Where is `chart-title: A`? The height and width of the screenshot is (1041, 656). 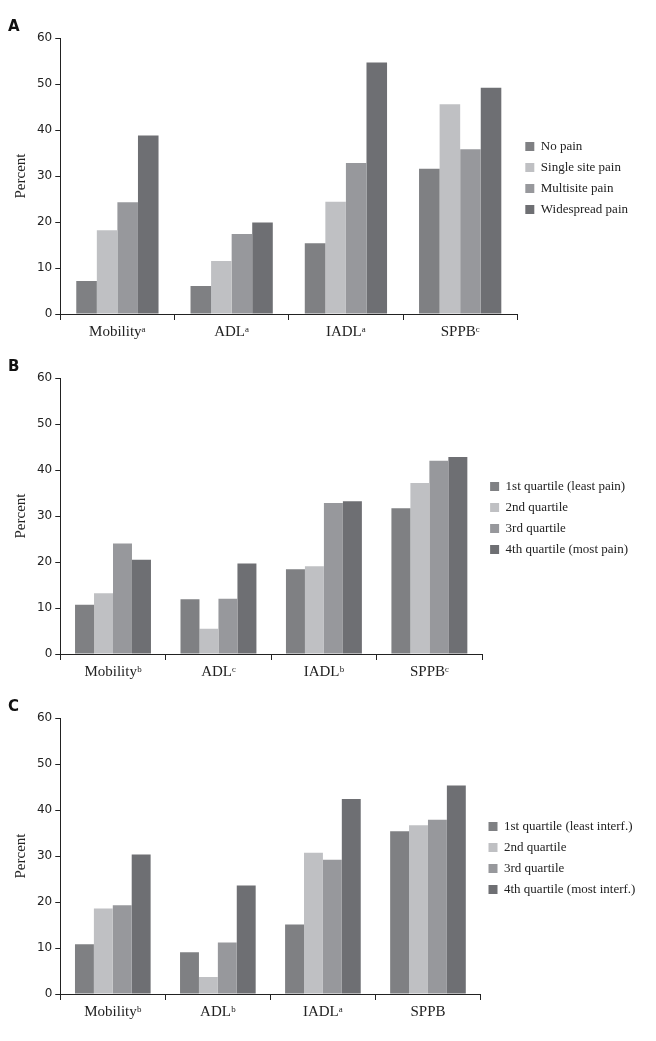
chart-title: A is located at coordinates (14, 25).